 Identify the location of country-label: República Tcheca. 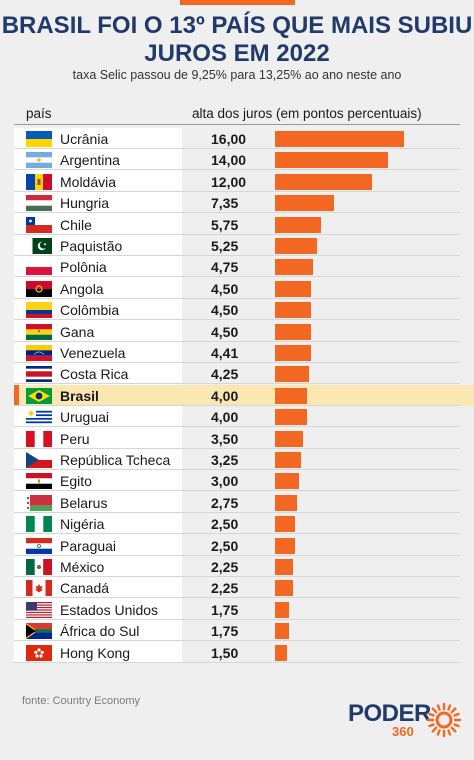
(115, 460).